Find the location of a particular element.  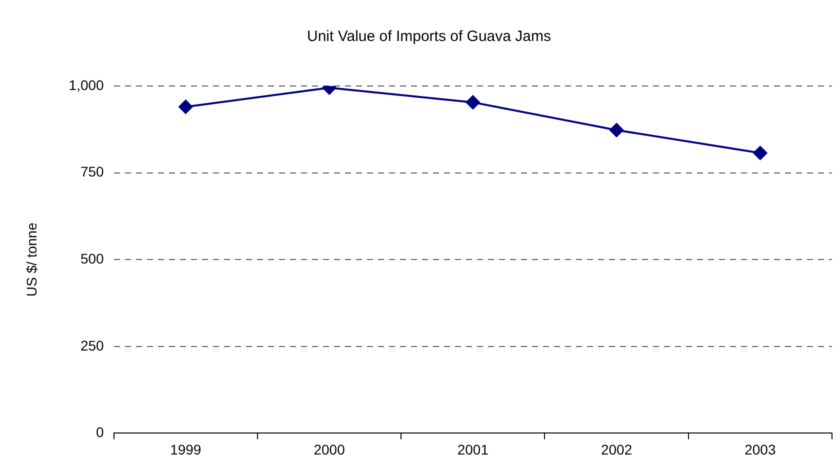

x-tick-label: 1999 is located at coordinates (186, 449).